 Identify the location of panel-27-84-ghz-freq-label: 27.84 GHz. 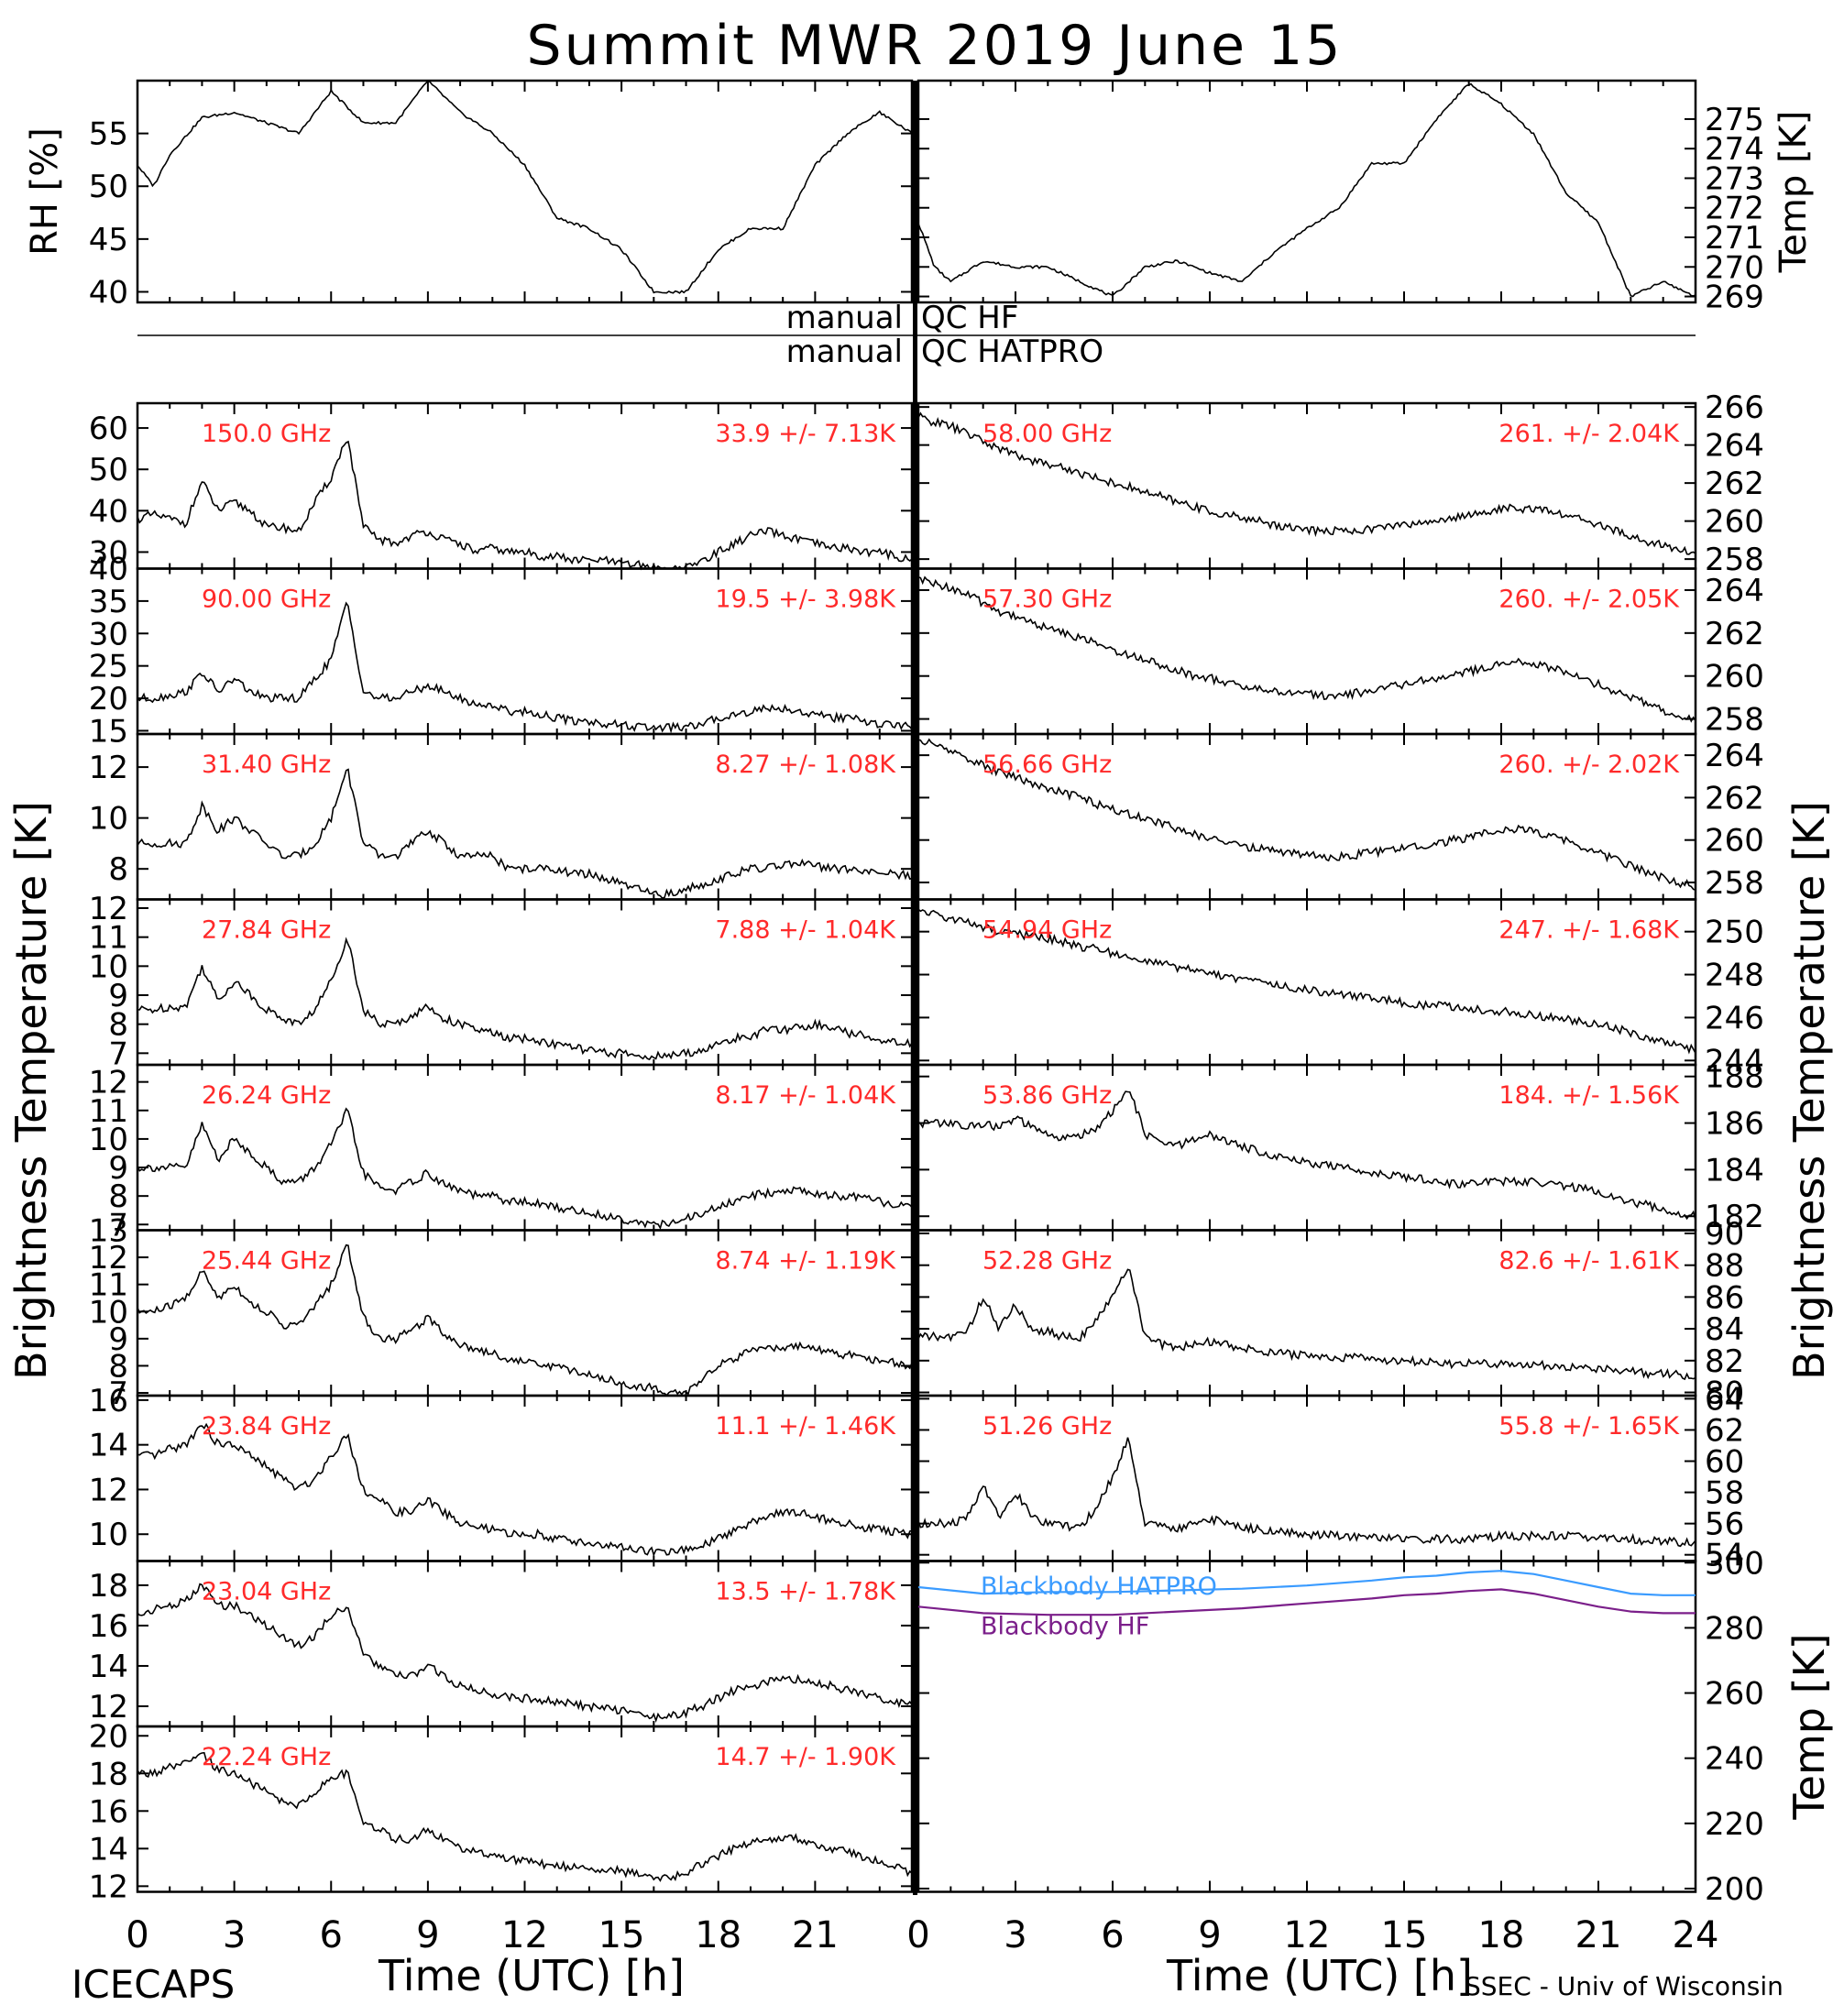
(266, 930).